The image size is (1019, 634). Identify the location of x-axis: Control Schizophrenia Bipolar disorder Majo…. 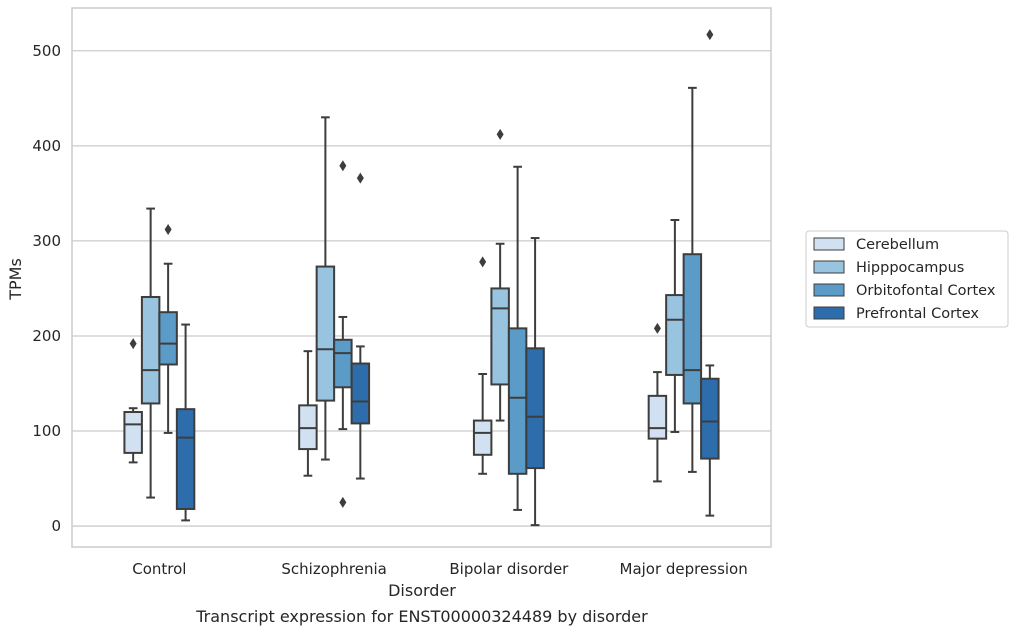
(439, 569).